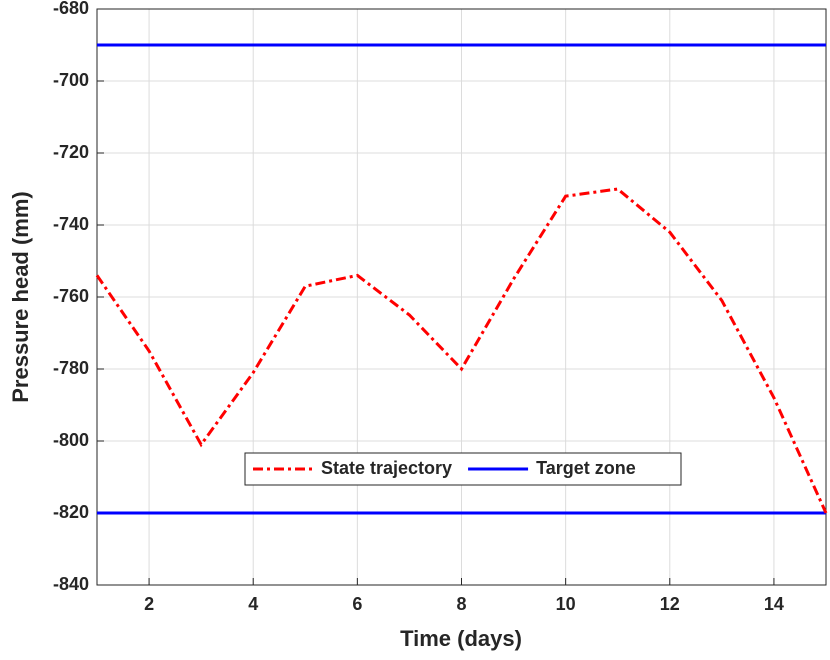  Describe the element at coordinates (71, 440) in the screenshot. I see `y-tick-label: -800` at that location.